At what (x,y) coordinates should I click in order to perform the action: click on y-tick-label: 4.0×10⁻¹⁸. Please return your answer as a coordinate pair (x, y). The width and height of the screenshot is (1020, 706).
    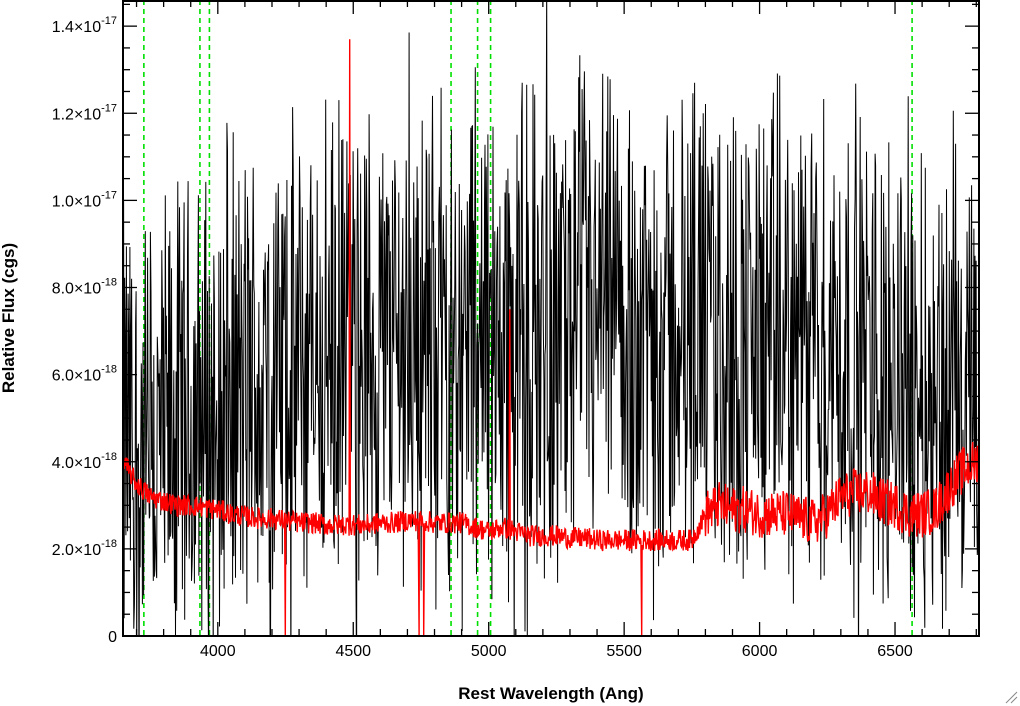
    Looking at the image, I should click on (84, 461).